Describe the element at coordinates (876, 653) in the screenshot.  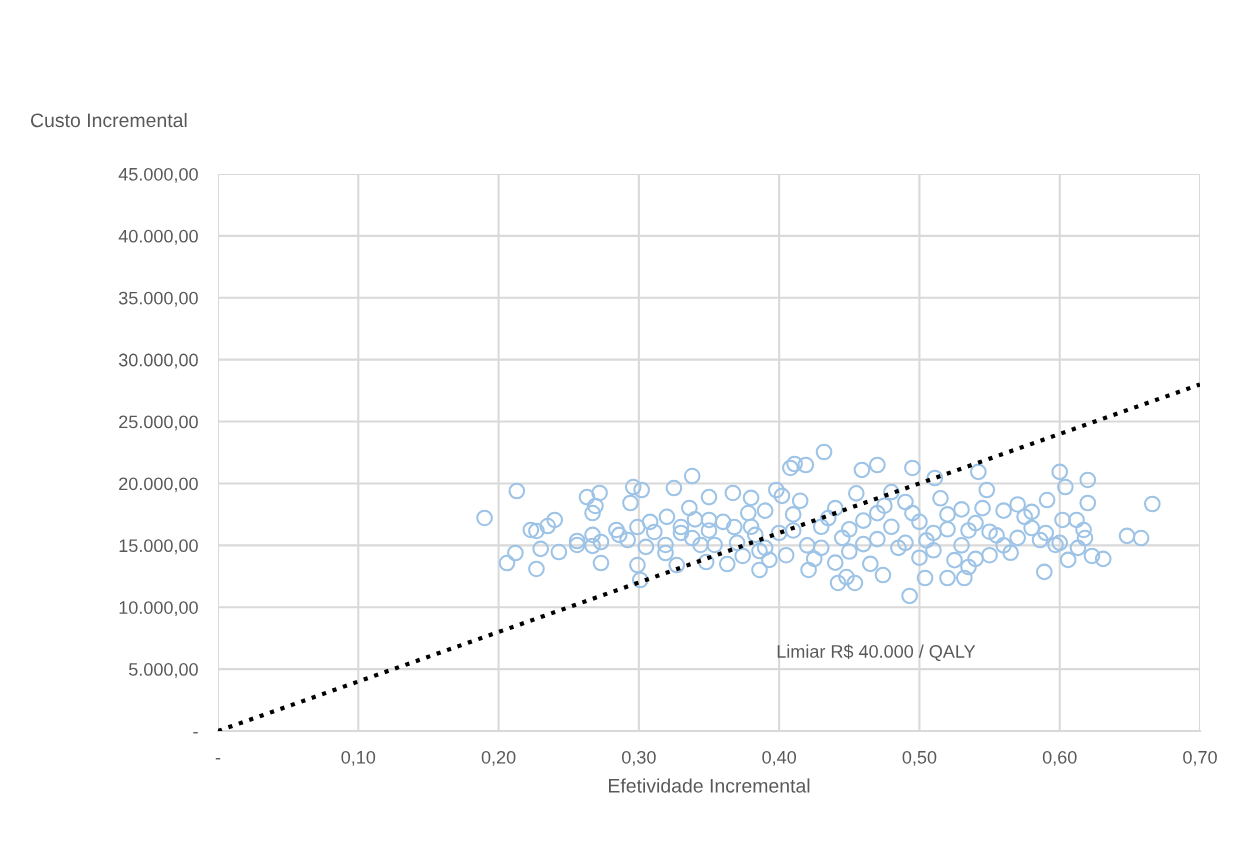
I see `annotation: Limiar R$ 40.000 / QALY` at that location.